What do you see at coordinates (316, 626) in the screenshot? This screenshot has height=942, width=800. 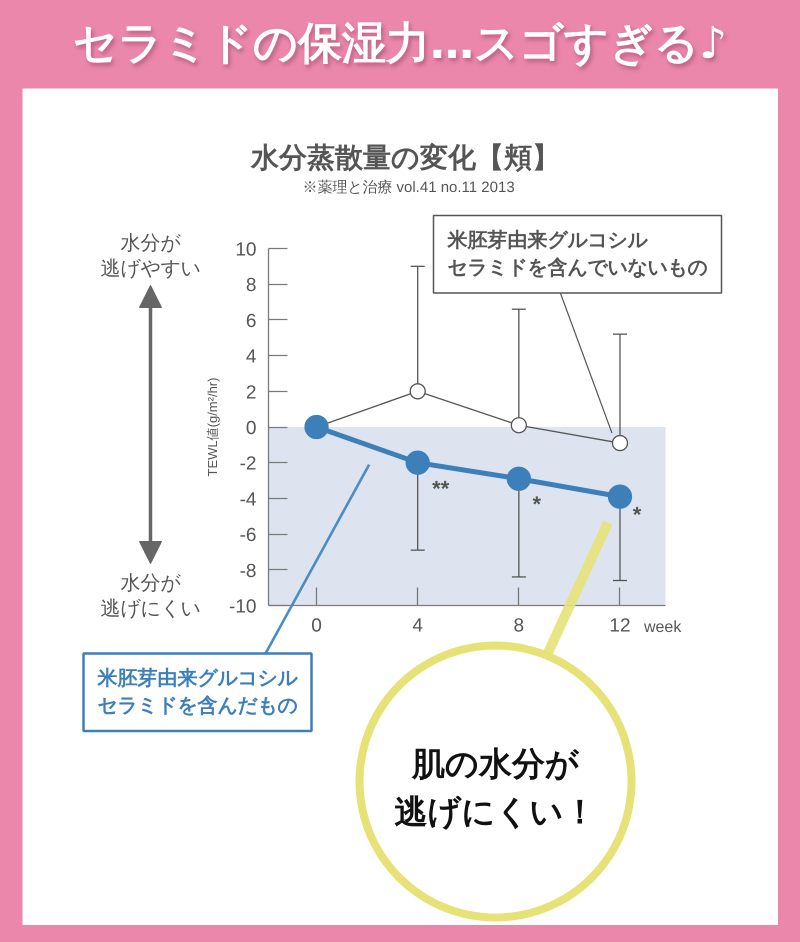 I see `x-tick-label: 0` at bounding box center [316, 626].